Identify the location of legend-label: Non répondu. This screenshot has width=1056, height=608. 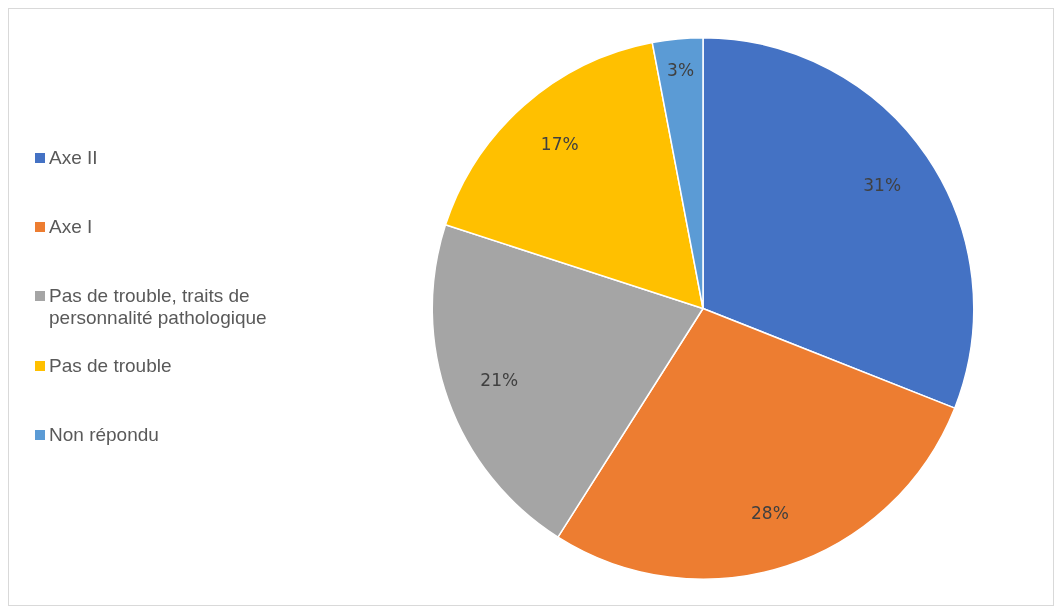
(104, 435).